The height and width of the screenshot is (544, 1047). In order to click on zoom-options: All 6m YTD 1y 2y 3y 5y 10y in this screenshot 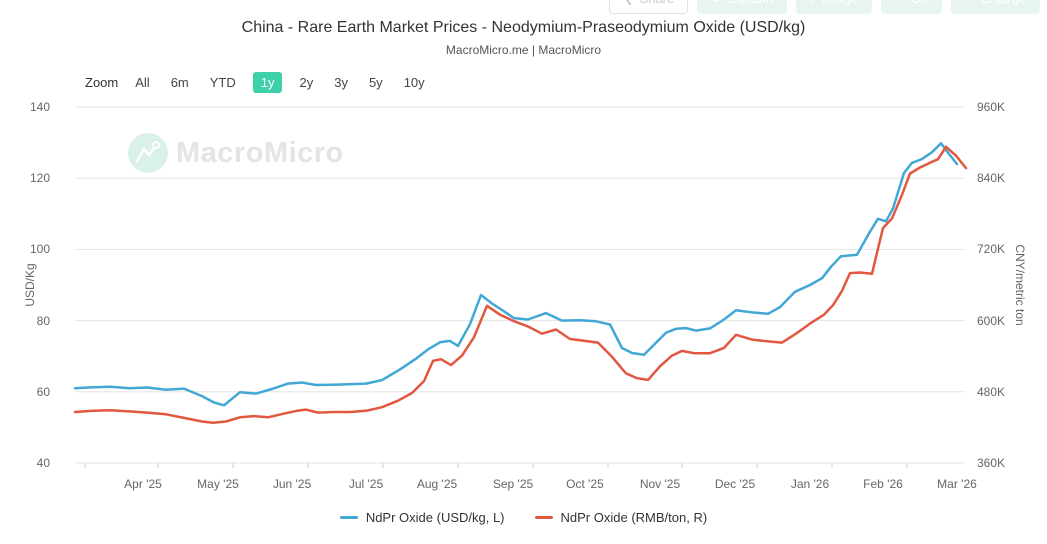, I will do `click(279, 82)`.